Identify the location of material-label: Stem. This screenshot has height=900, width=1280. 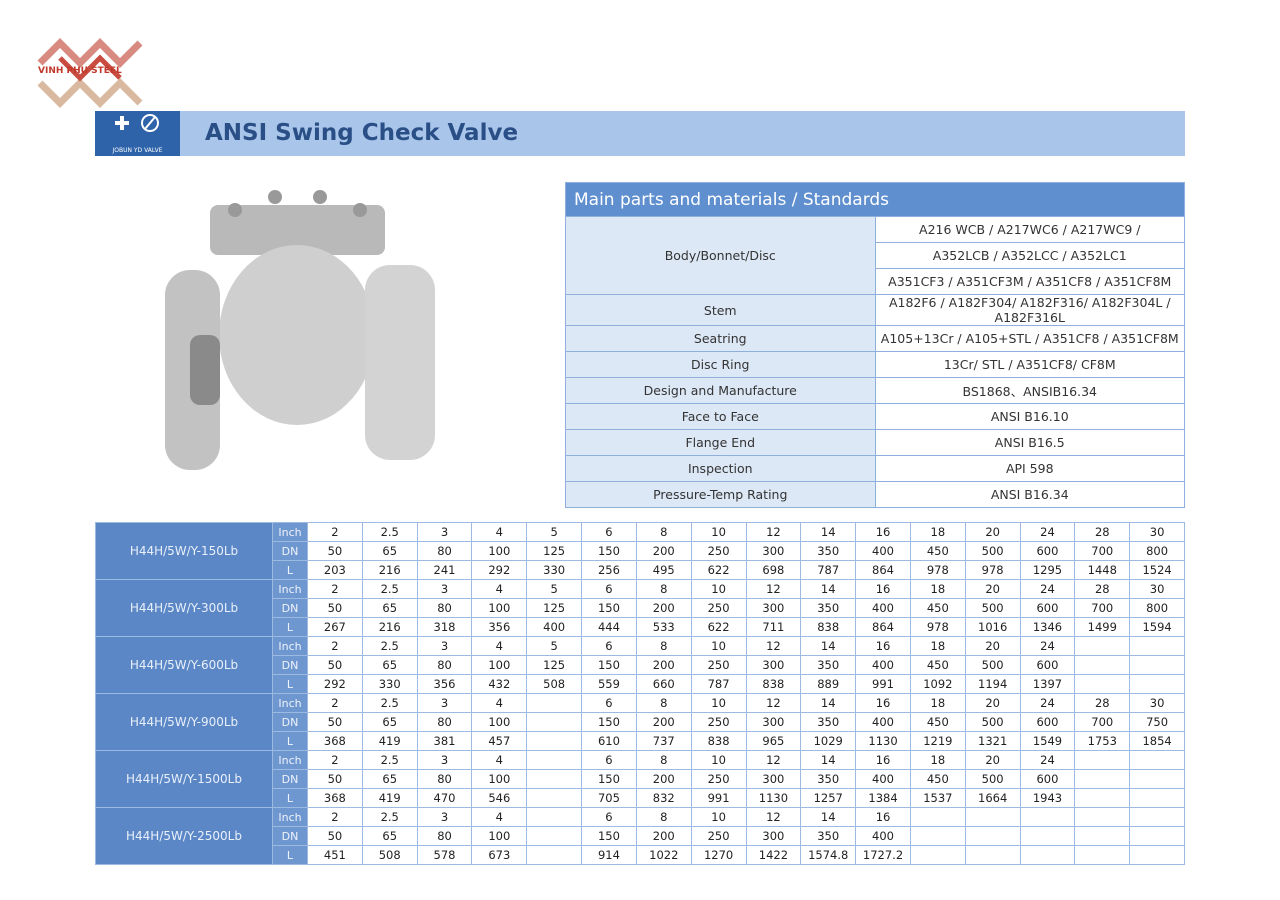
(720, 310).